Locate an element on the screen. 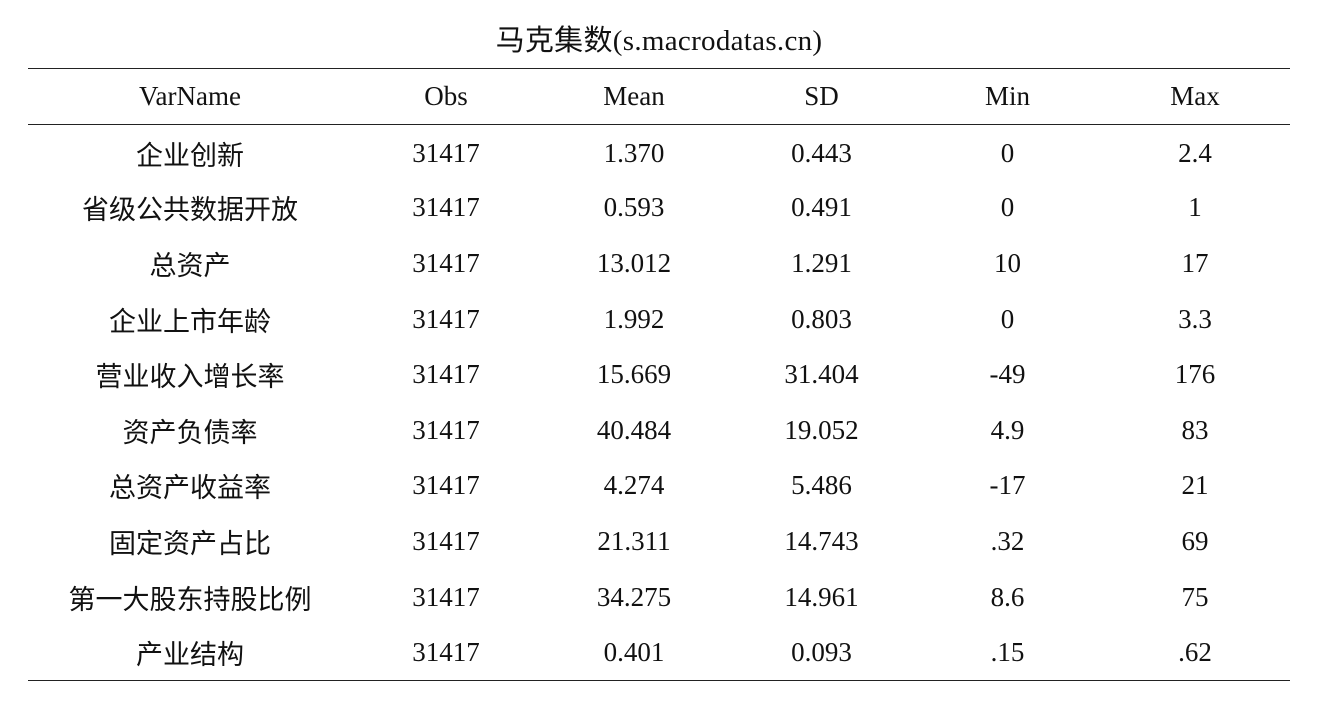  cell-mean: 21.311 is located at coordinates (634, 540).